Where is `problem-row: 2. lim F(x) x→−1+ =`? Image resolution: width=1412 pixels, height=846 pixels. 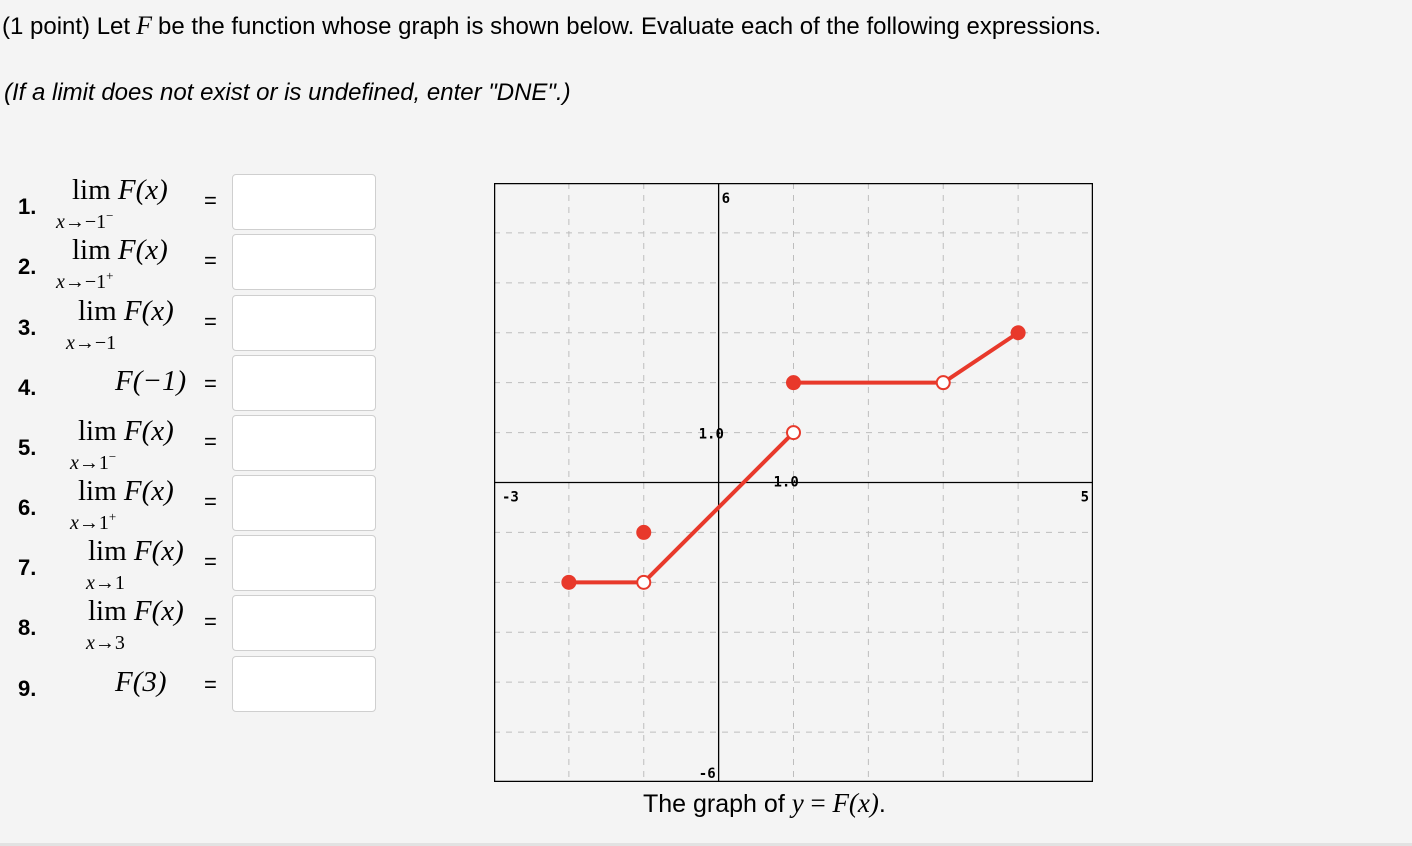 problem-row: 2. lim F(x) x→−1+ = is located at coordinates (190, 264).